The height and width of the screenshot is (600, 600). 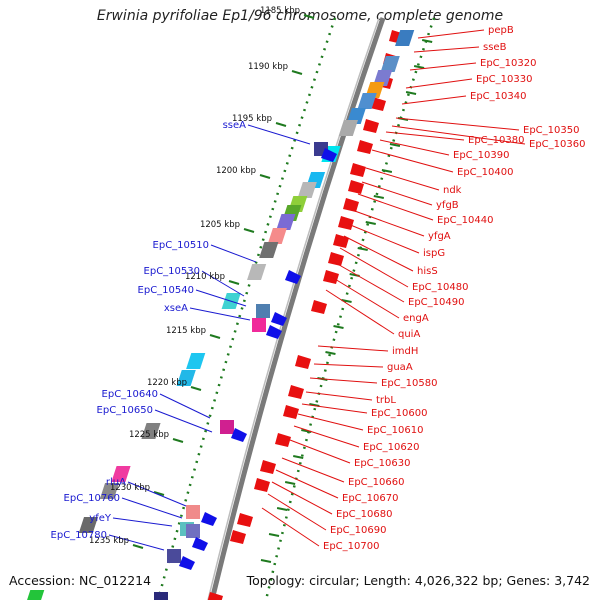 I want to click on left-gene-label: EpC_10640, so click(x=130, y=394).